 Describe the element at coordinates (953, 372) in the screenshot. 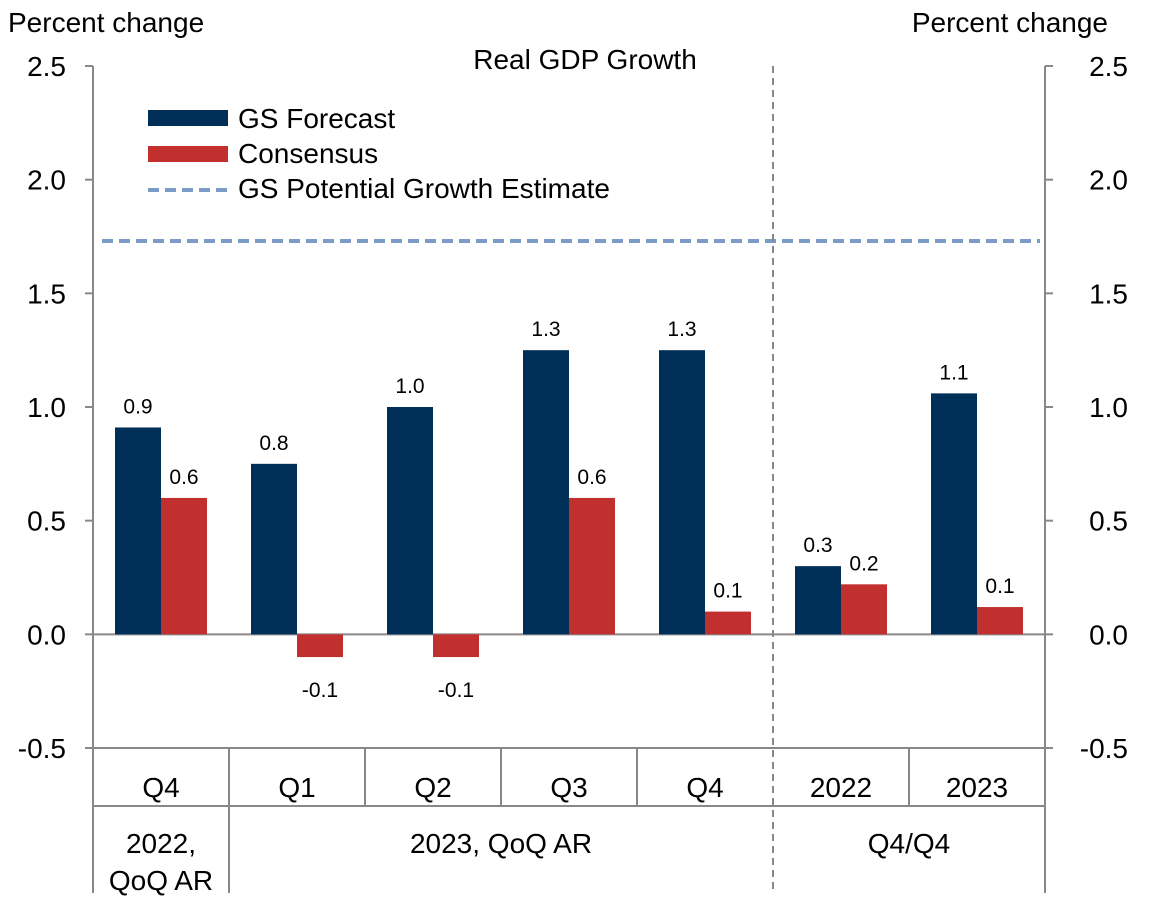

I see `data-label-gs-forecast: 1.1` at that location.